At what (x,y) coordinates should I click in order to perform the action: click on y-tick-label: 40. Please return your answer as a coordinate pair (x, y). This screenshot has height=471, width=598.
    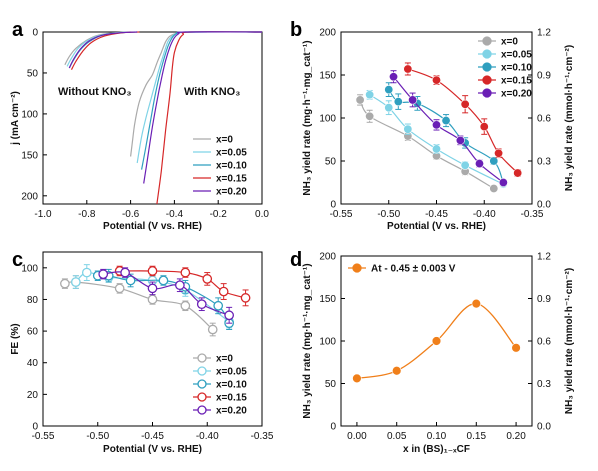
    Looking at the image, I should click on (33, 363).